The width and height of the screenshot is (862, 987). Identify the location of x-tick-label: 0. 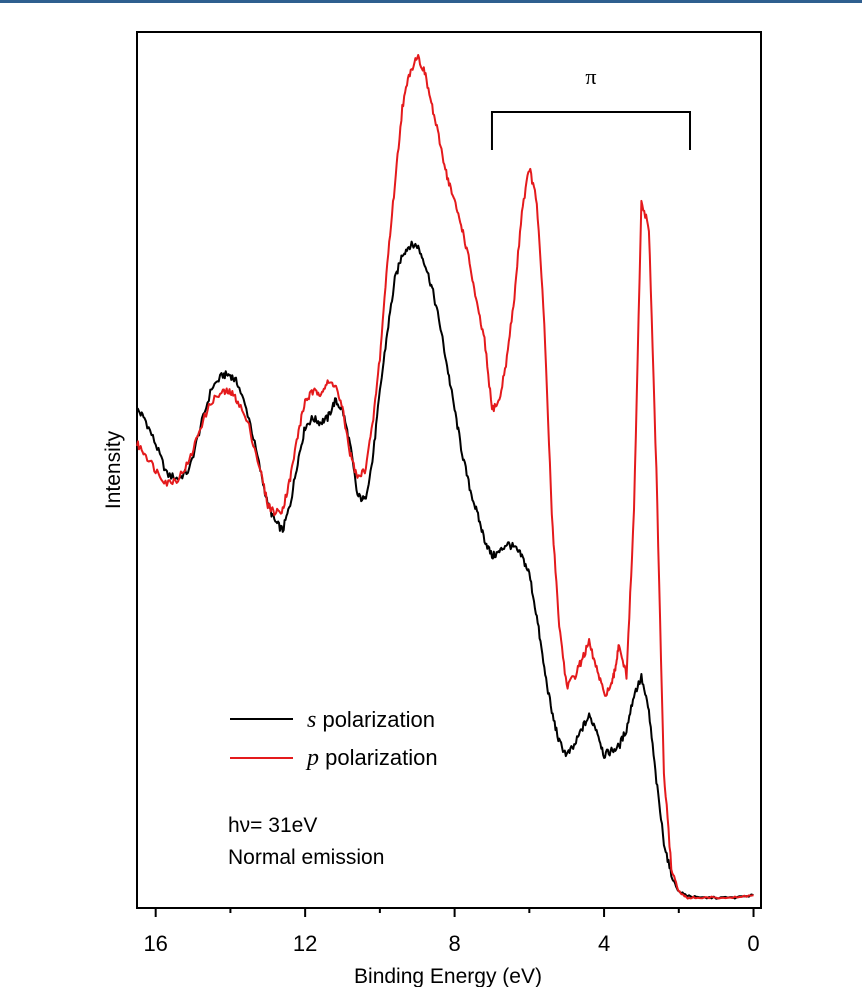
(753, 943).